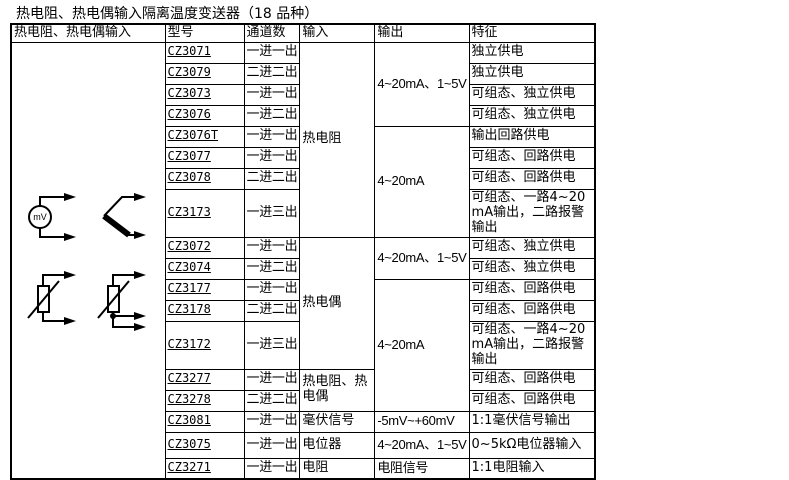  I want to click on model-cell: CZ3076T, so click(204, 136).